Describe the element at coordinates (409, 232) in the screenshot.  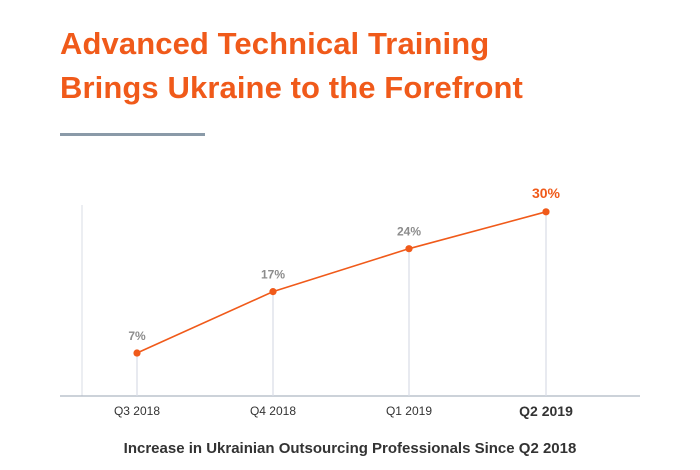
I see `data-label: 24%` at that location.